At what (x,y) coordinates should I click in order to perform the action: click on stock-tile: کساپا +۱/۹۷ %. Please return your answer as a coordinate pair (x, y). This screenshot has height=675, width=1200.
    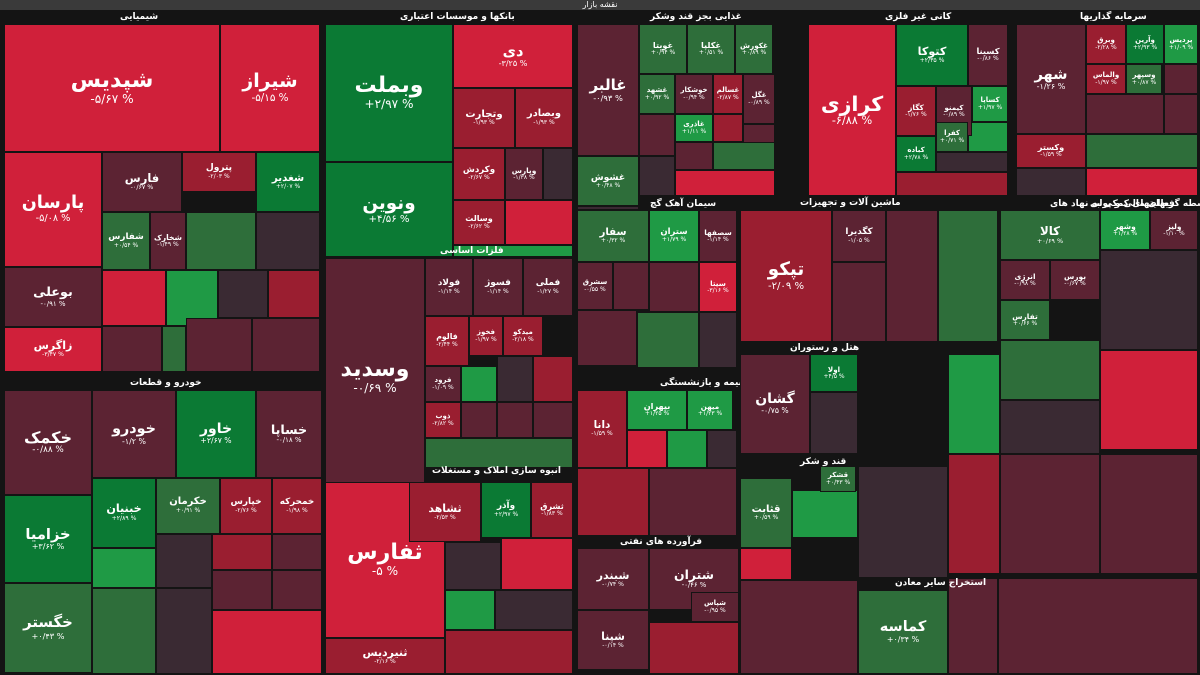
    Looking at the image, I should click on (990, 104).